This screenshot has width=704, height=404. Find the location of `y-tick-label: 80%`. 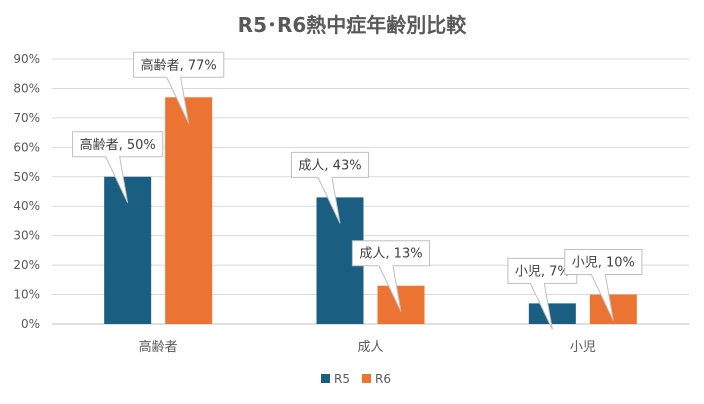

y-tick-label: 80% is located at coordinates (26, 88).